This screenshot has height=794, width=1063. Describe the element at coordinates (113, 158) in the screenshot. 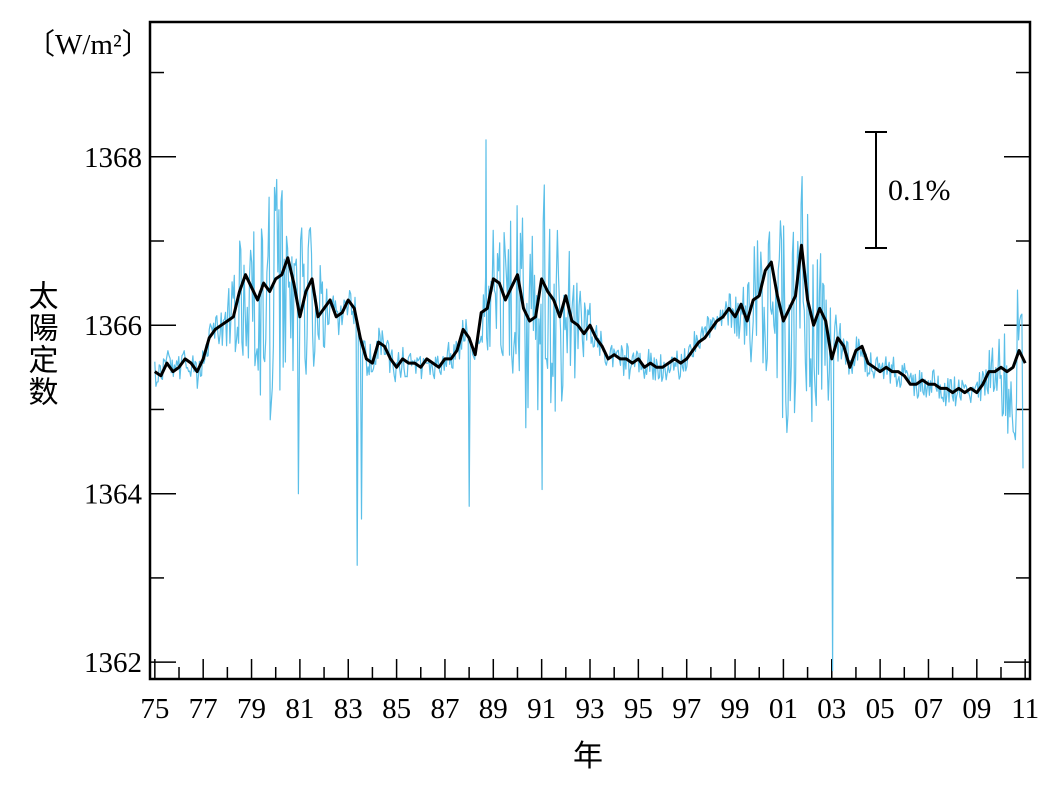

I see `y-tick-label: 1368` at that location.